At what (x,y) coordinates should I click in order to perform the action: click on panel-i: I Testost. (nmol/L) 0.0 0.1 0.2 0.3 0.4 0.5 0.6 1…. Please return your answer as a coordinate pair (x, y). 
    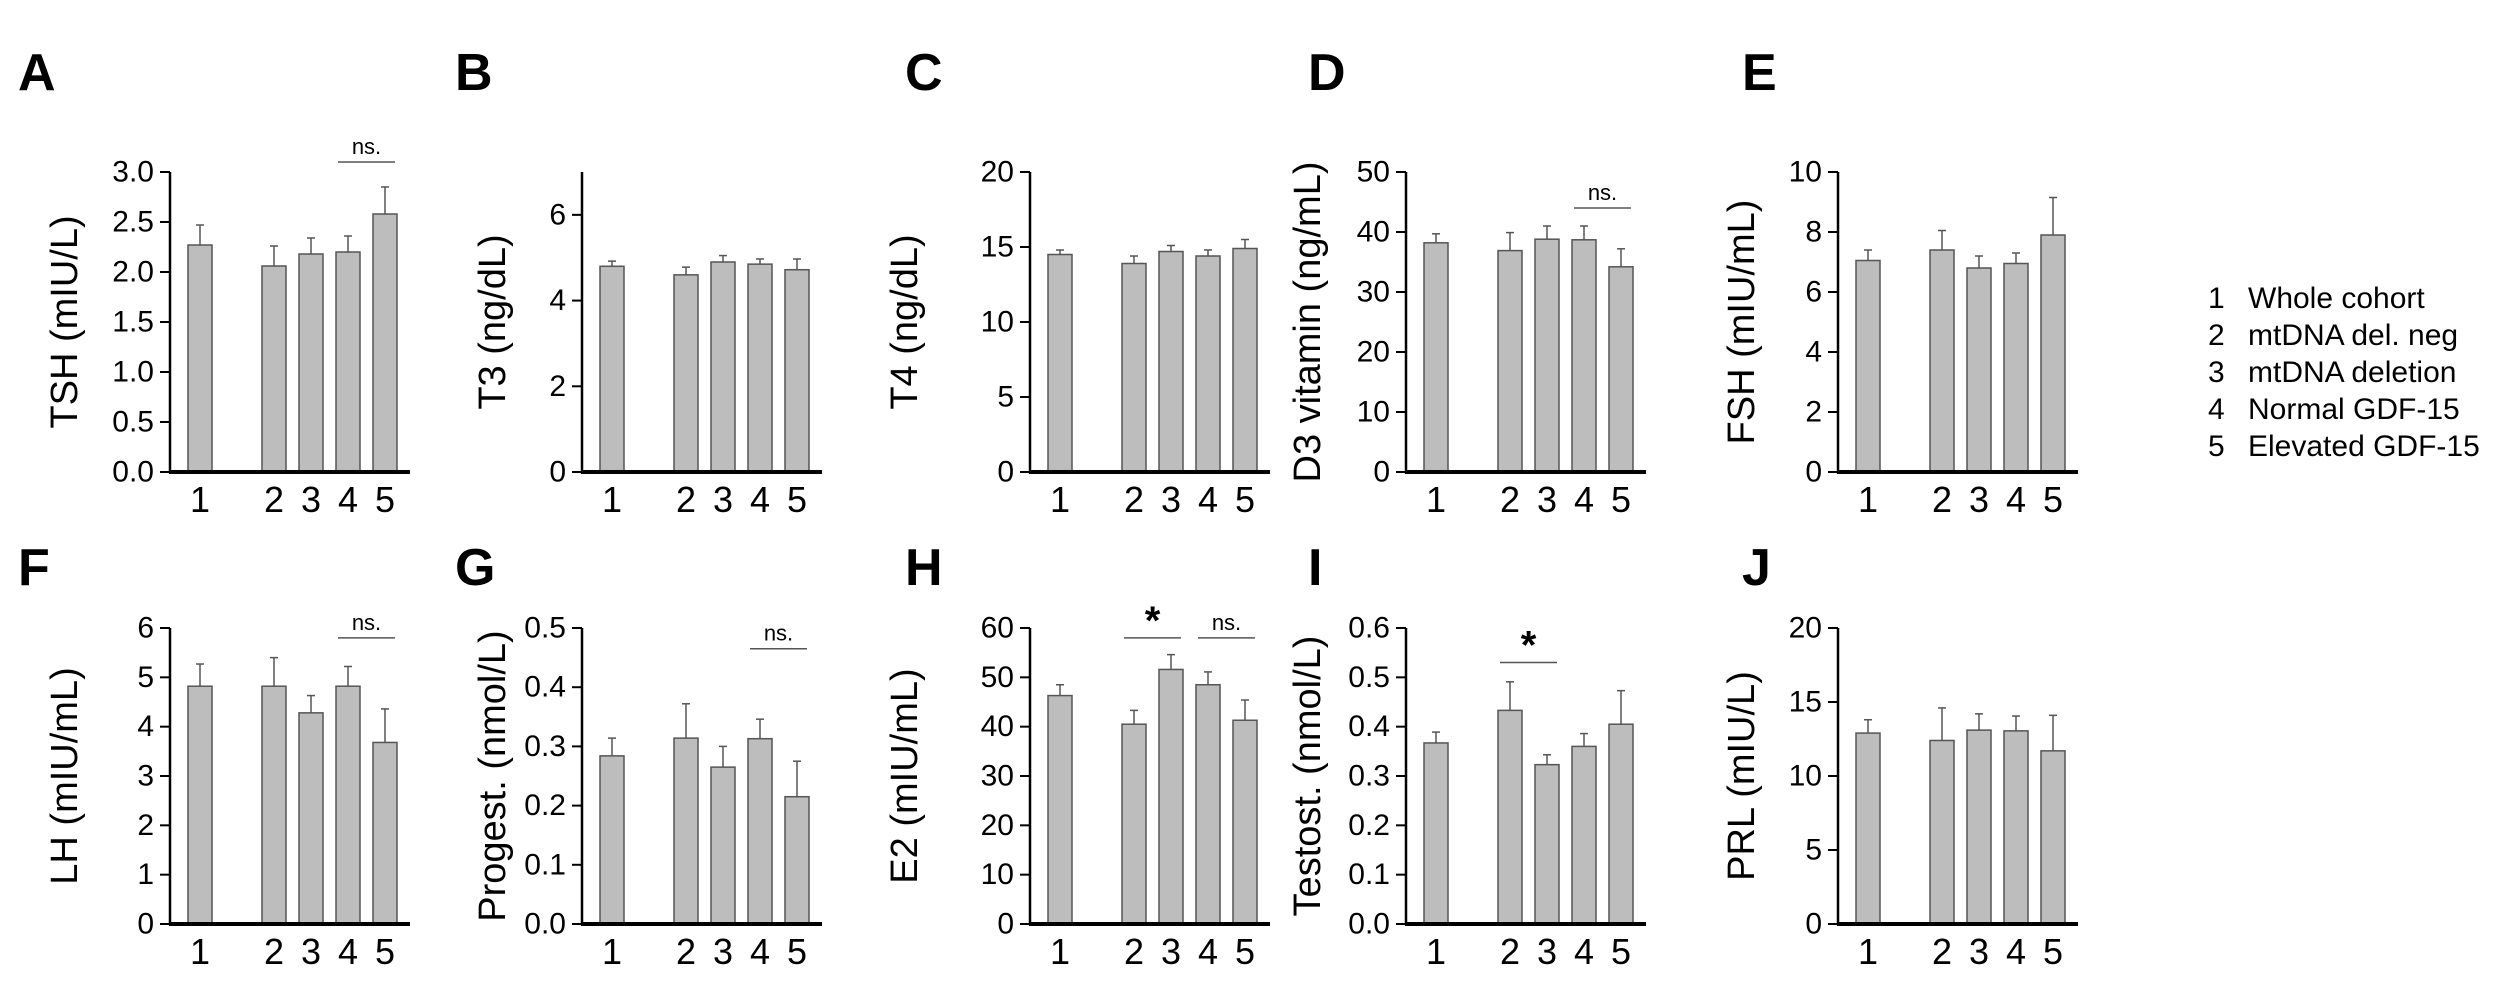
    Looking at the image, I should click on (1466, 755).